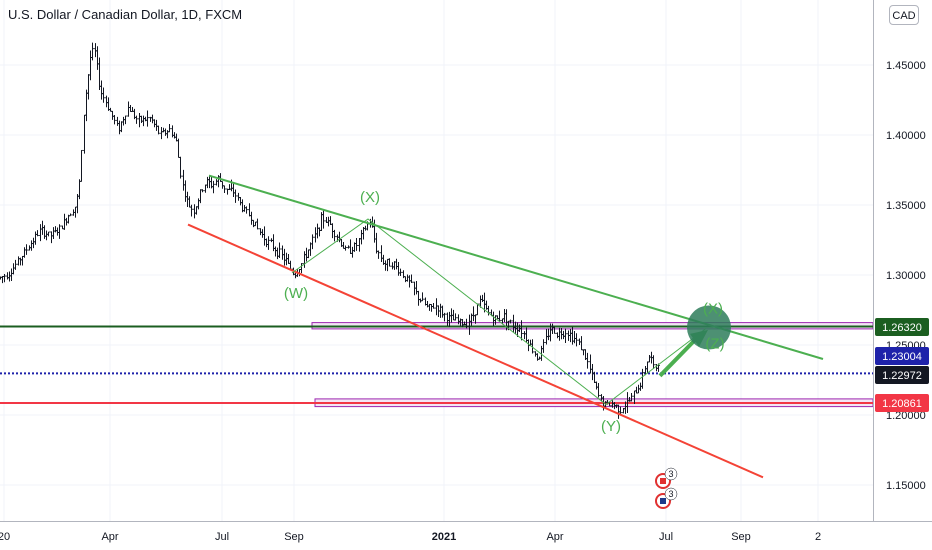 This screenshot has height=550, width=932. What do you see at coordinates (679, 356) in the screenshot?
I see `target-arrow-shaft` at bounding box center [679, 356].